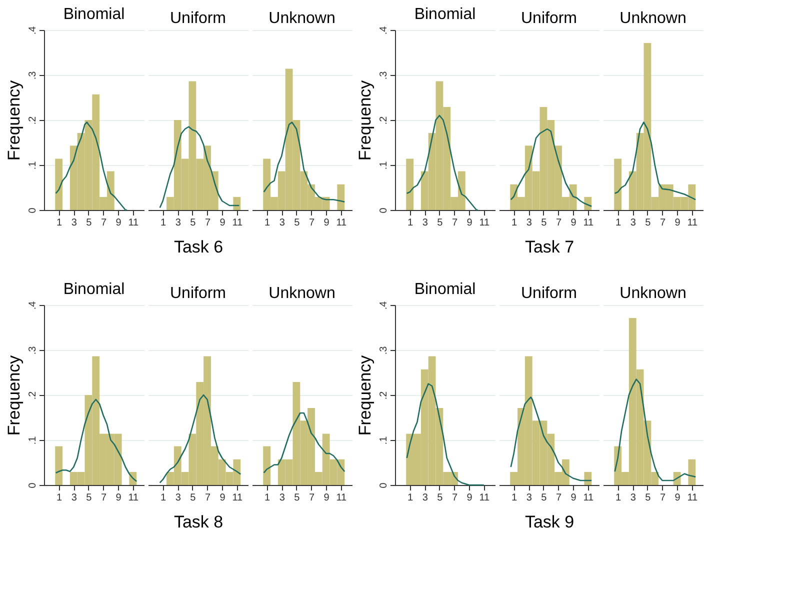 Image resolution: width=796 pixels, height=606 pixels. Describe the element at coordinates (199, 247) in the screenshot. I see `x-axis-title: Task 6` at that location.